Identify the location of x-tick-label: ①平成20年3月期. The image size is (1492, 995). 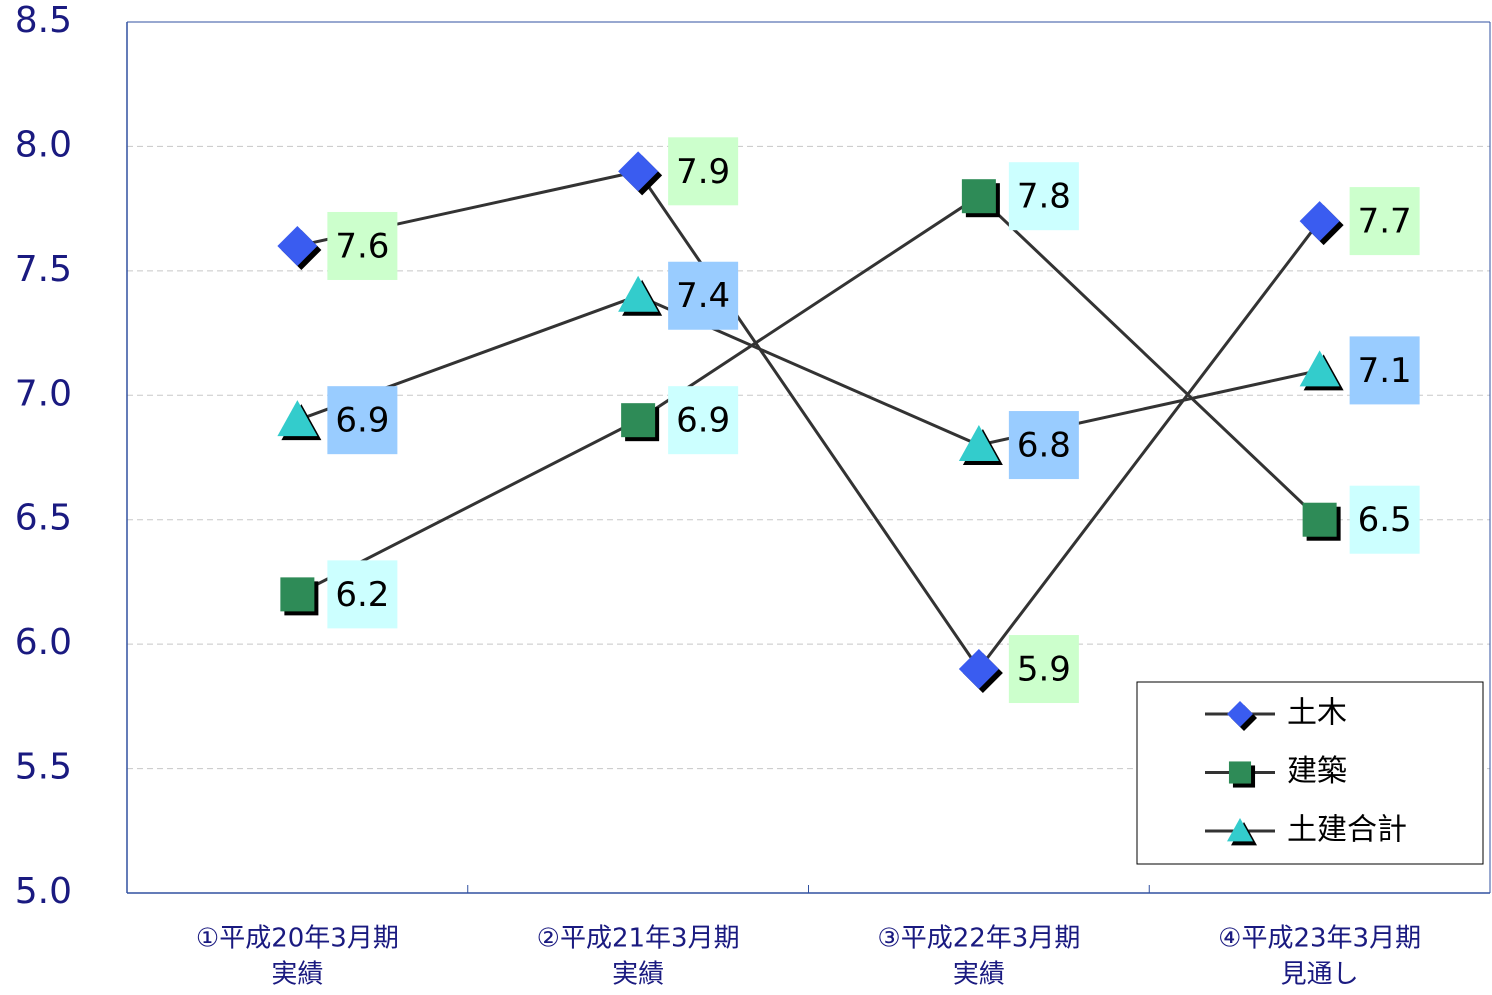
(297, 939).